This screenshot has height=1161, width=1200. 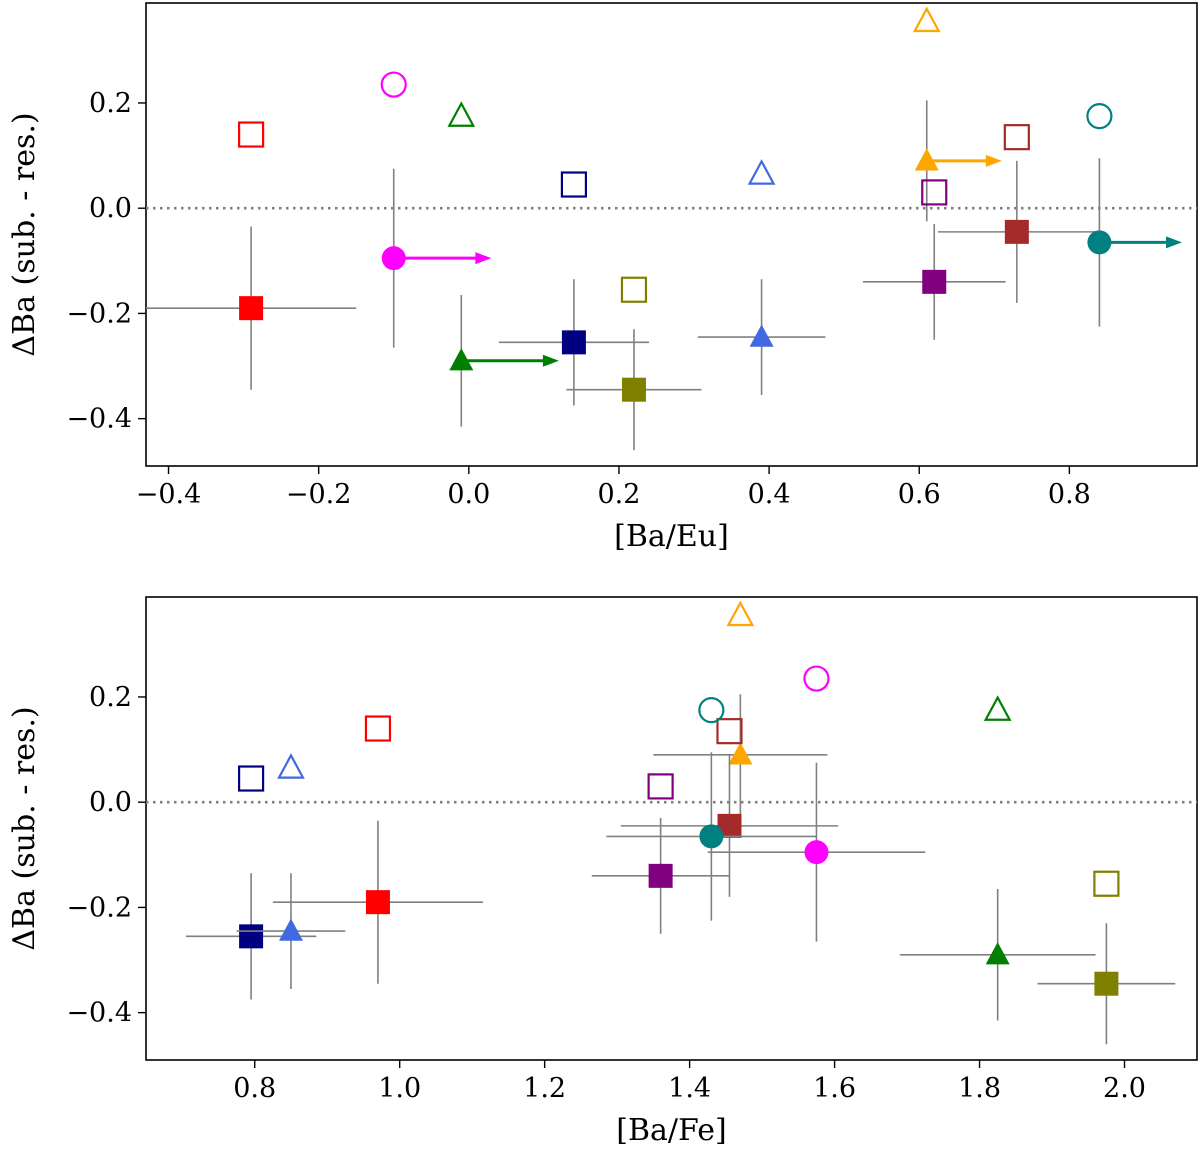 What do you see at coordinates (618, 494) in the screenshot?
I see `x-tick-label: 0.2` at bounding box center [618, 494].